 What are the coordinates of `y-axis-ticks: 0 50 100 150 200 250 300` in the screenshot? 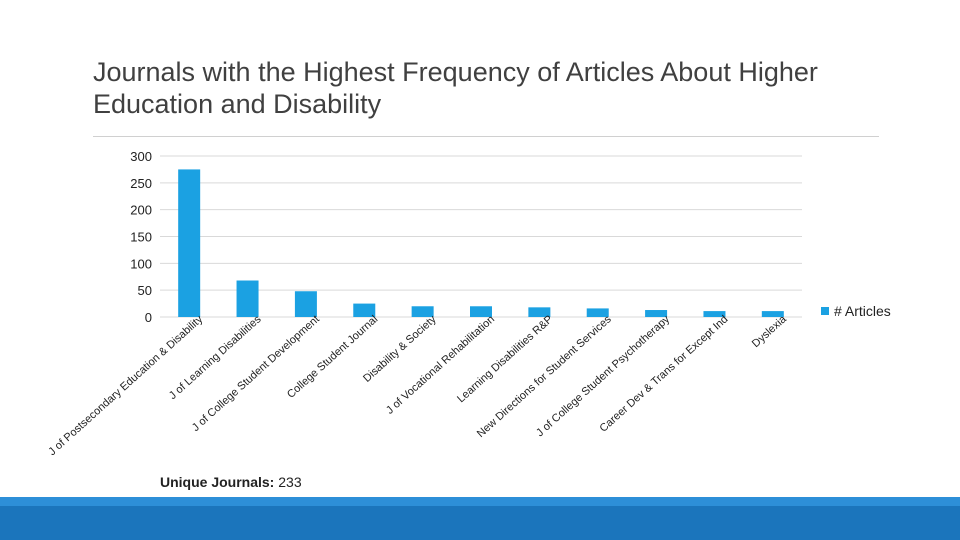 It's located at (141, 237).